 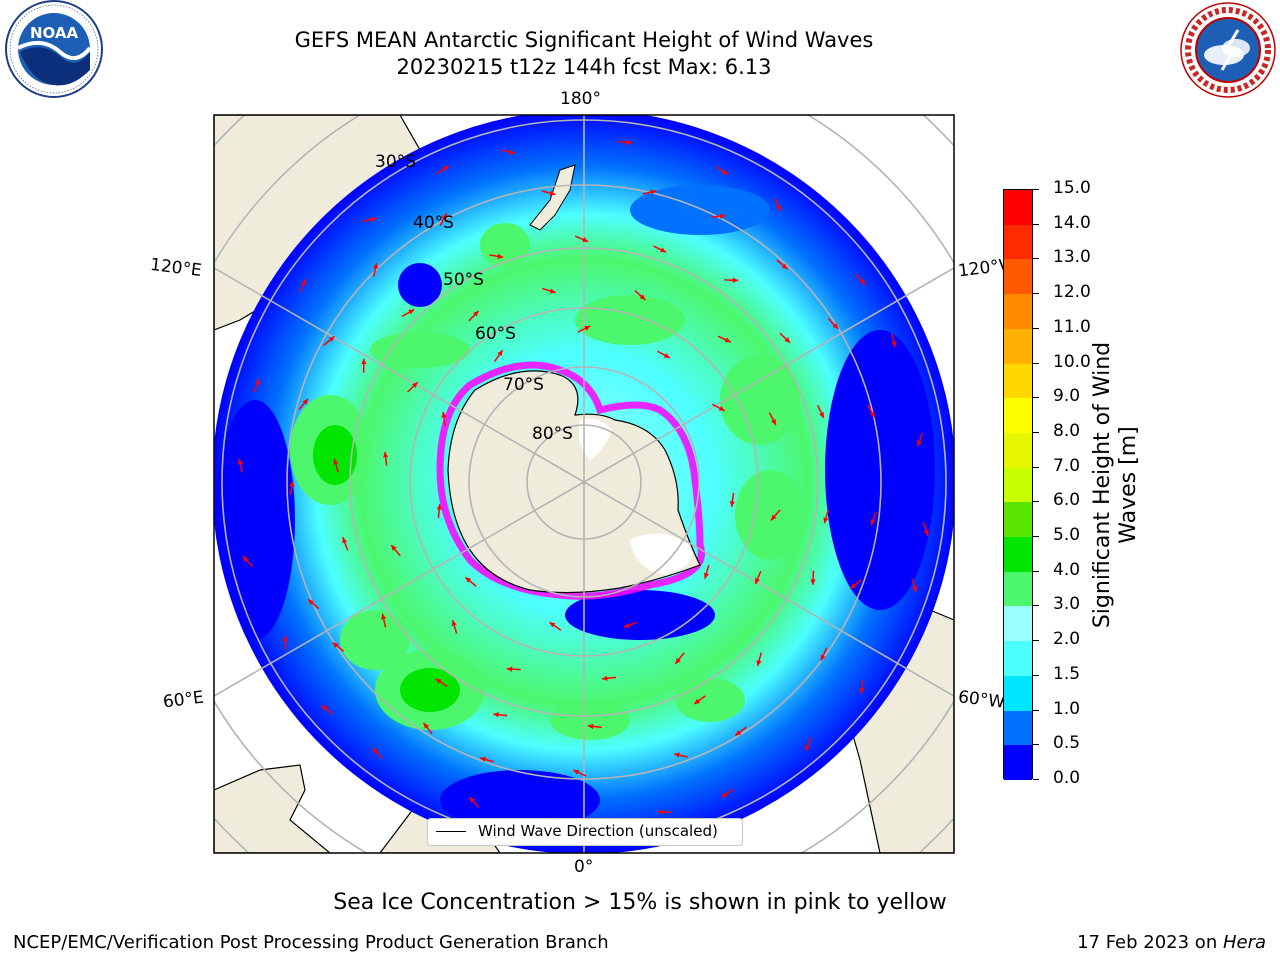 What do you see at coordinates (570, 480) in the screenshot?
I see `sea-ice-edge` at bounding box center [570, 480].